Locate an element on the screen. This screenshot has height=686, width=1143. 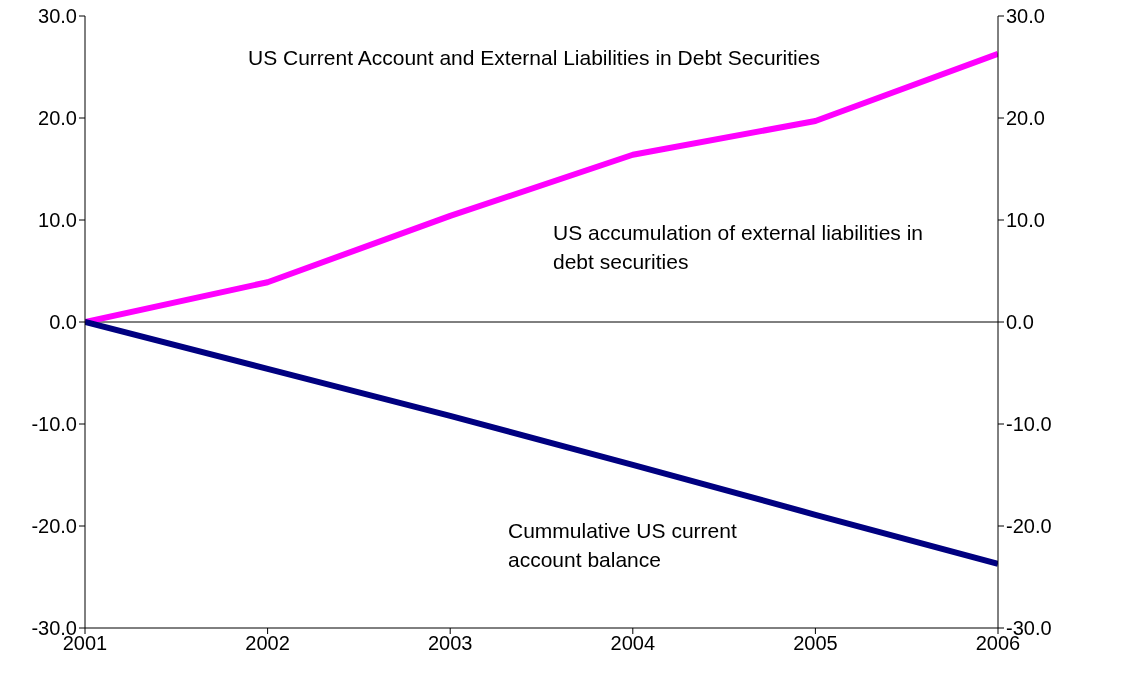
x-tick-label: 2003 is located at coordinates (450, 643).